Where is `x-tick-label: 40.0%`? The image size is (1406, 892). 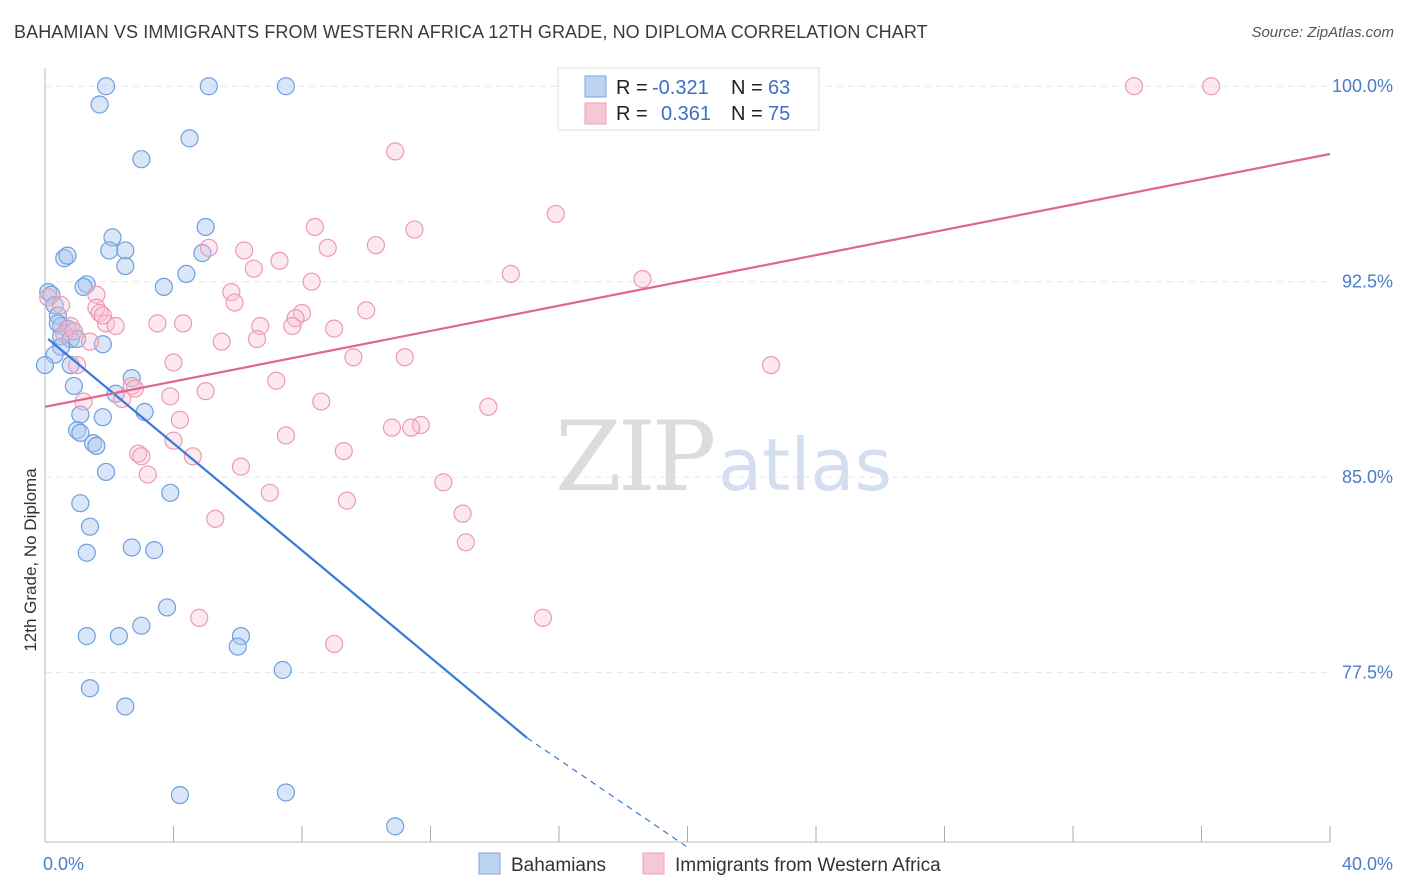
x-tick-label: 40.0% is located at coordinates (1367, 864).